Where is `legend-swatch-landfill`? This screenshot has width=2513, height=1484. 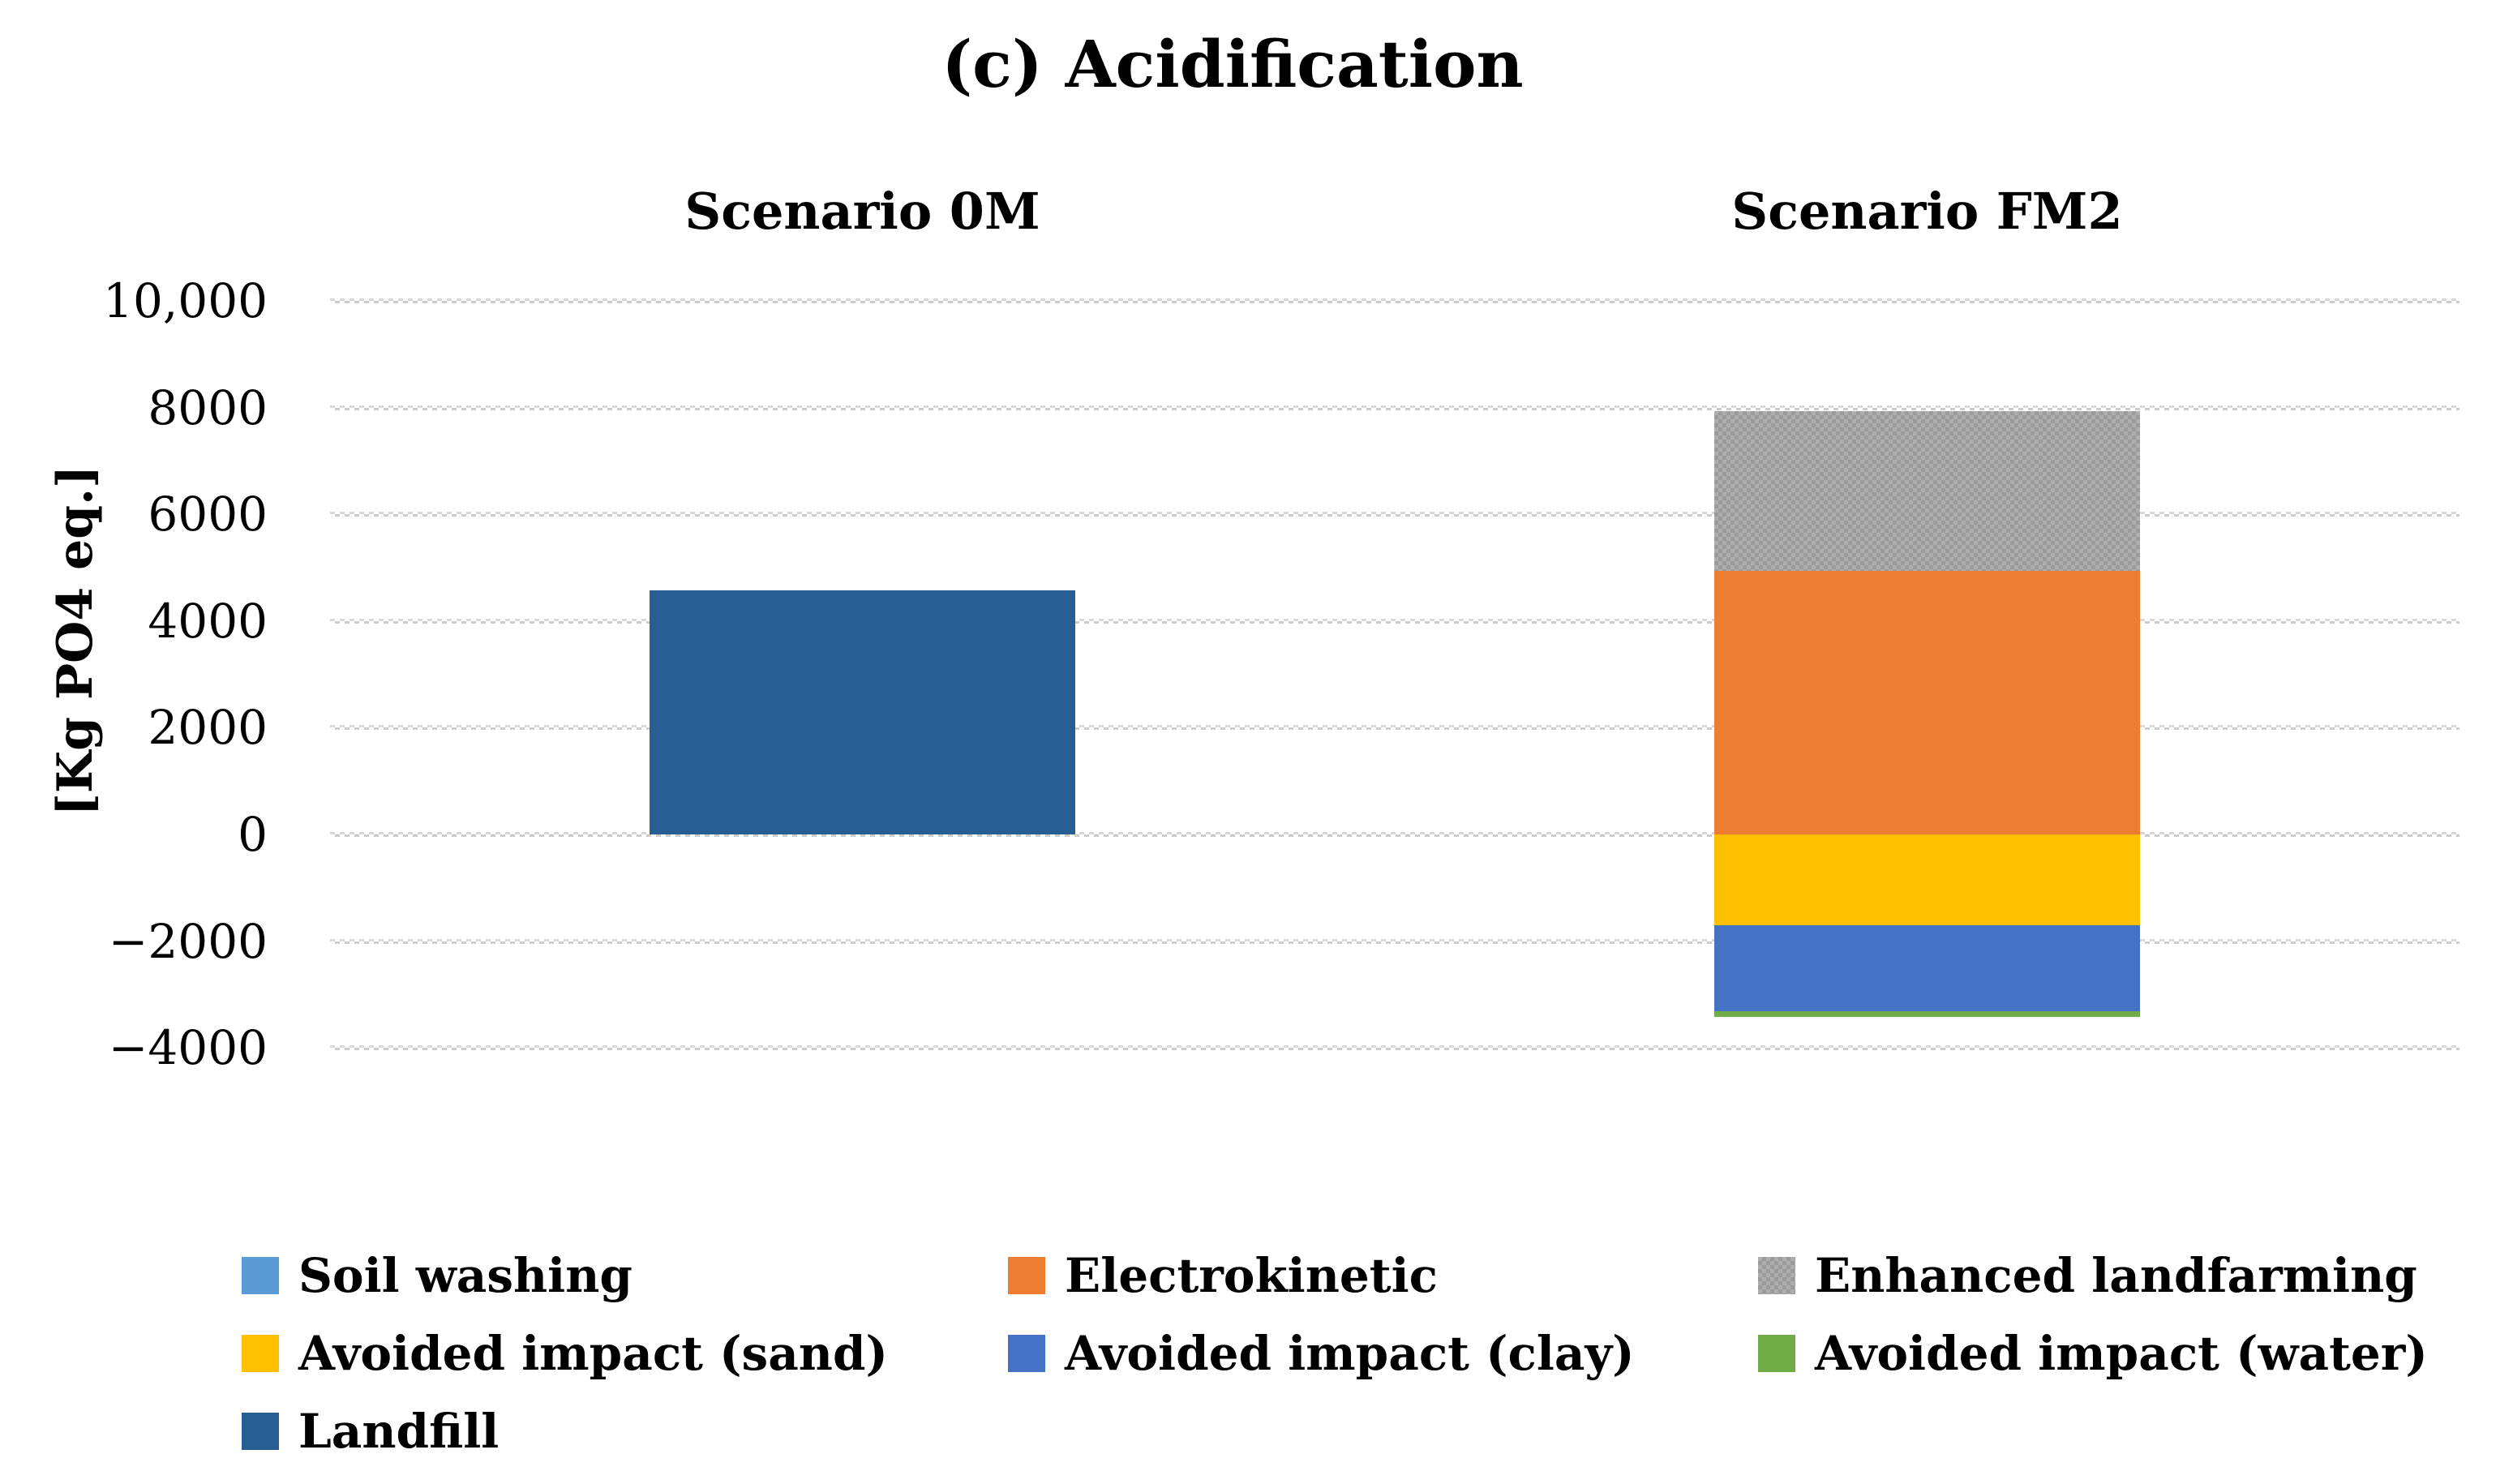
legend-swatch-landfill is located at coordinates (260, 1431).